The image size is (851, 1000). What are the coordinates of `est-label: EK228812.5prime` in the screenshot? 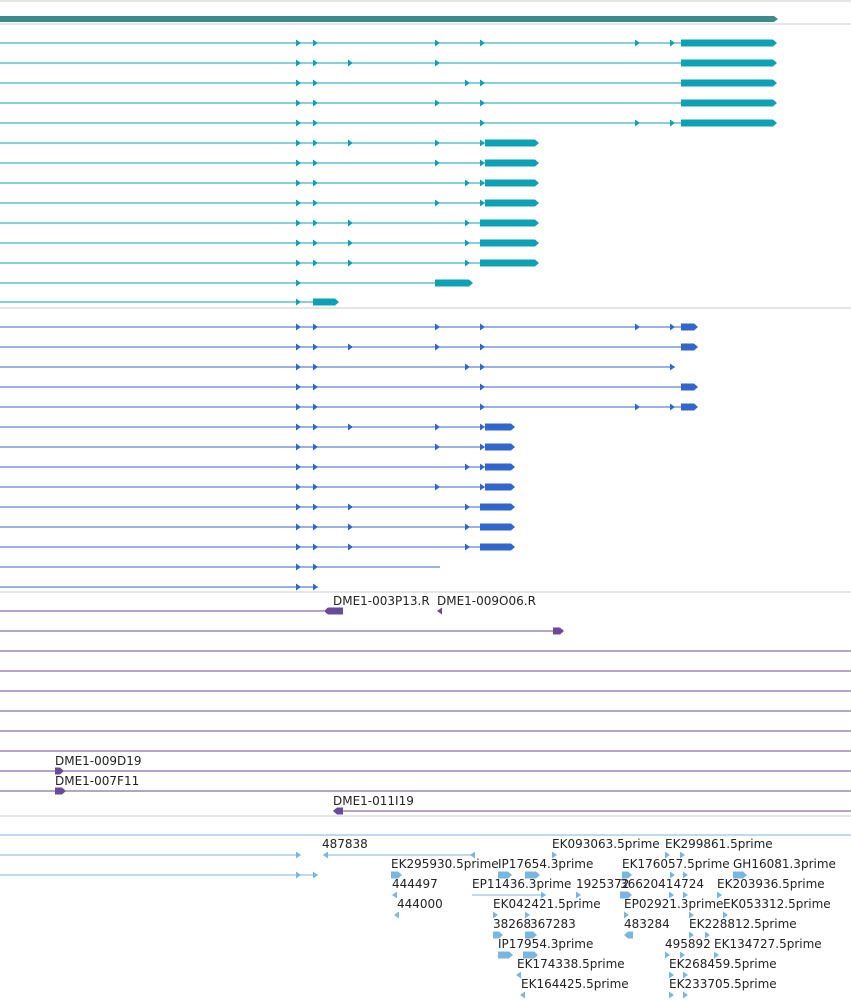 It's located at (743, 924).